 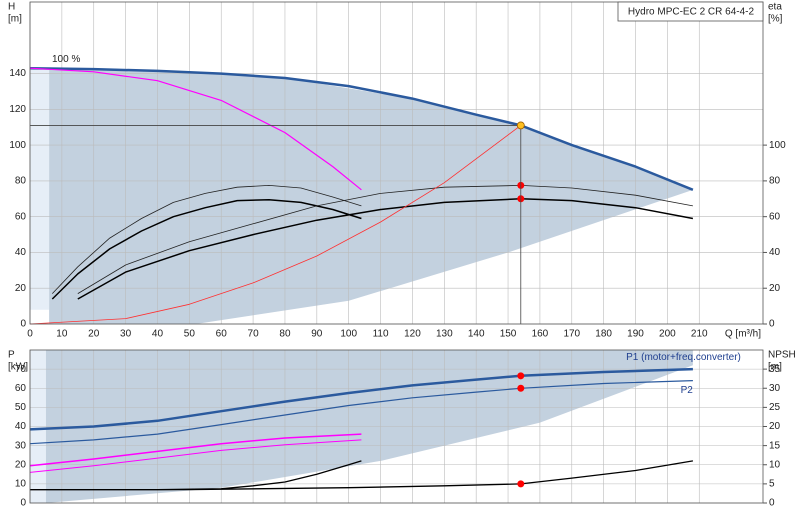 I want to click on y-tick-label: 70, so click(x=21, y=369).